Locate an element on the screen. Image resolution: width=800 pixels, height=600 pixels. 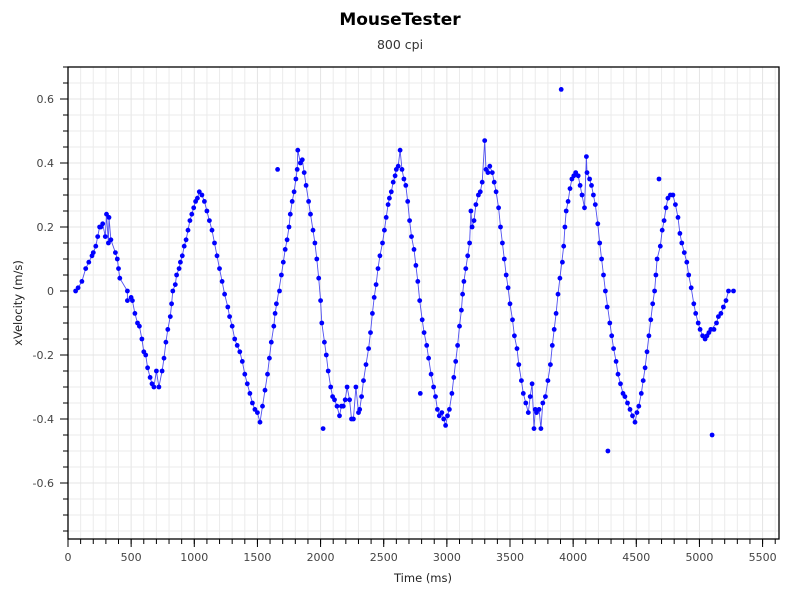
x-tick-label: 4000 is located at coordinates (573, 557).